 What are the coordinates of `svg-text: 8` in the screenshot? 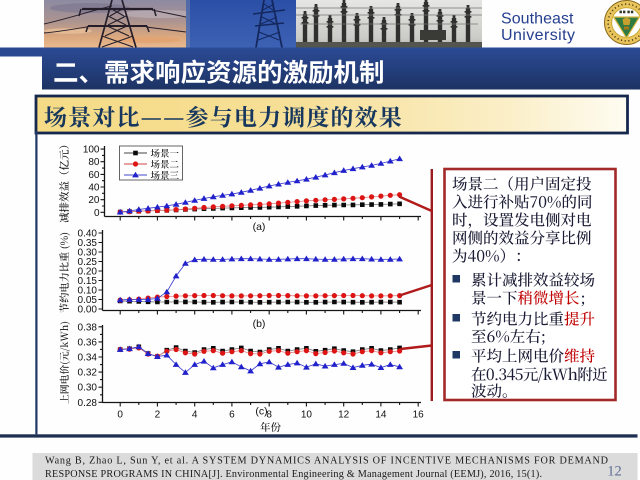 It's located at (269, 415).